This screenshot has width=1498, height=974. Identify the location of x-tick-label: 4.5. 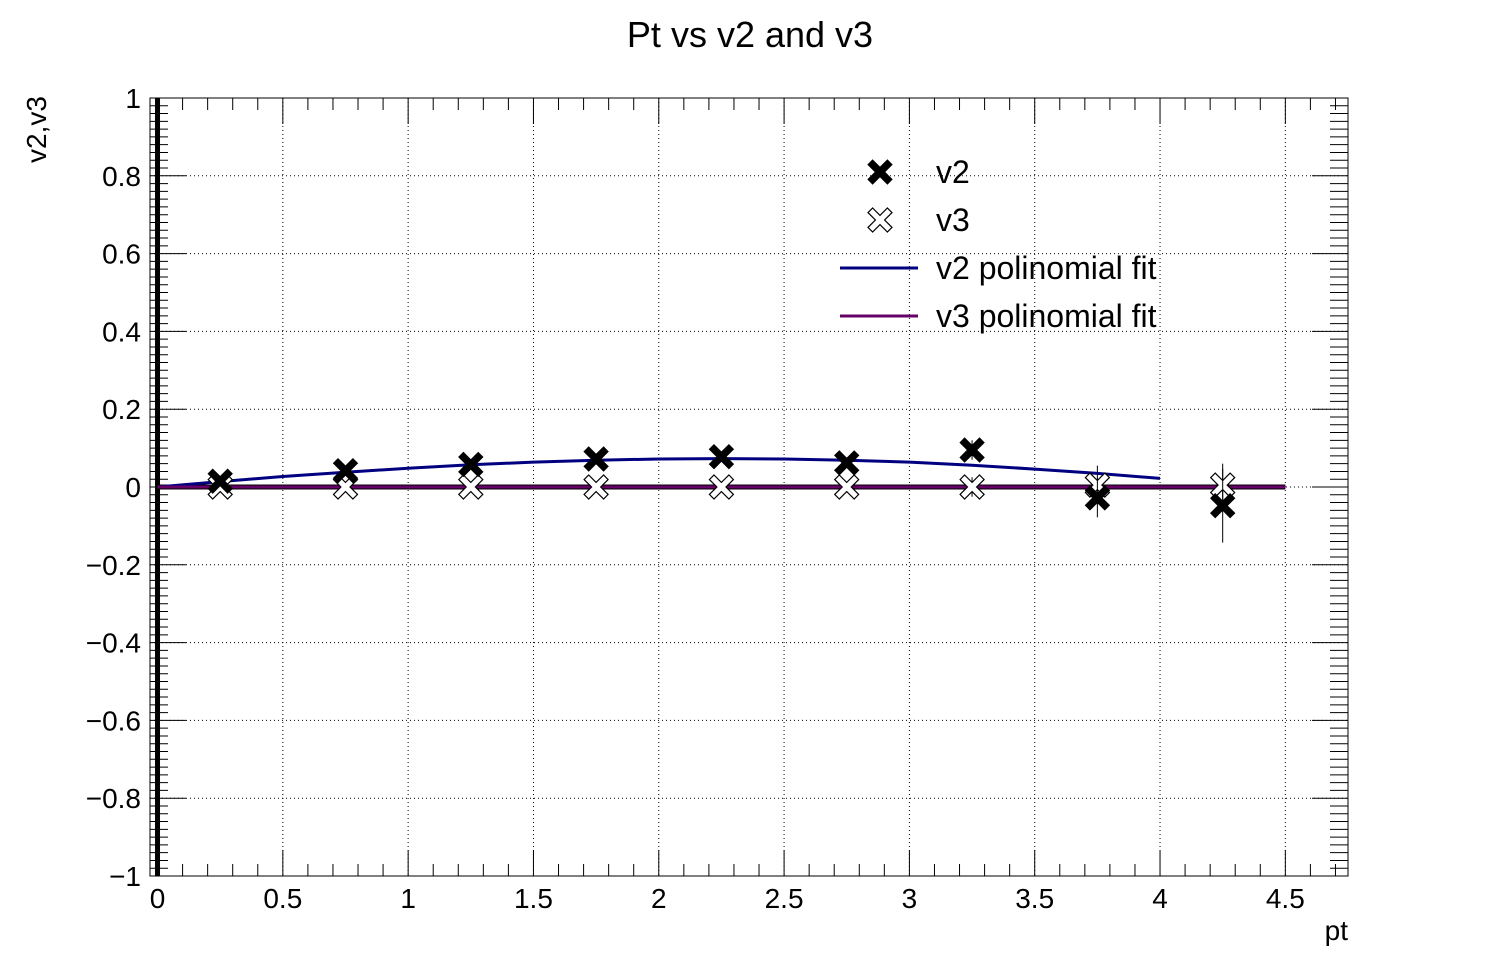
(1285, 898).